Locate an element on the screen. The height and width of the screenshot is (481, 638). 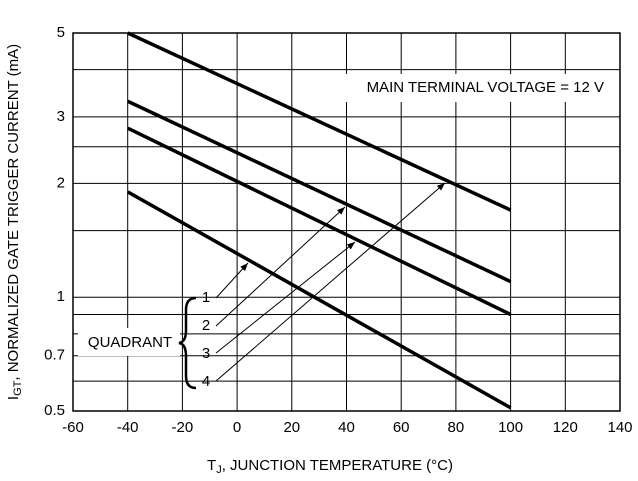
x-axis-label: TJ, JUNCTION TEMPERATURE (°C) is located at coordinates (330, 466).